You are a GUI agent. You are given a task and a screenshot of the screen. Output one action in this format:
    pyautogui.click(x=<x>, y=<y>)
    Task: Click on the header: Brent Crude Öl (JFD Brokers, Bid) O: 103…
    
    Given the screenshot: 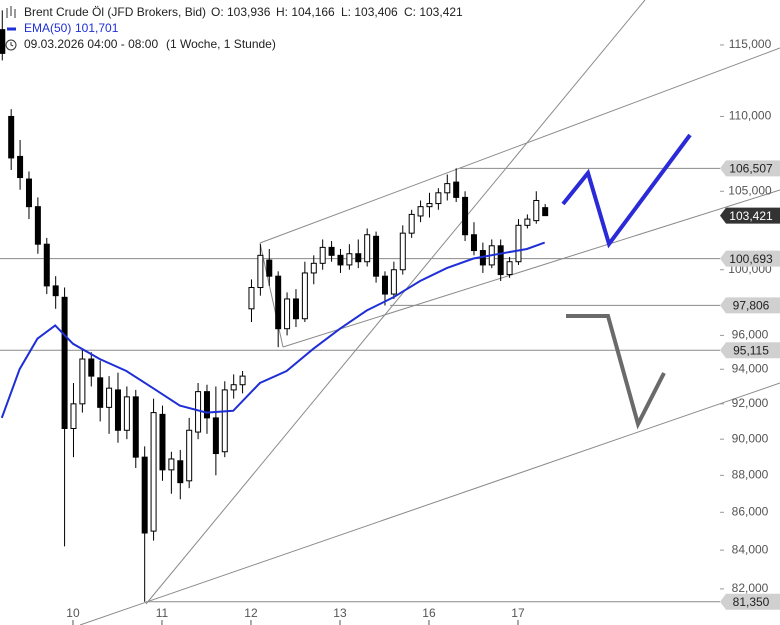 What is the action you would take?
    pyautogui.click(x=234, y=28)
    